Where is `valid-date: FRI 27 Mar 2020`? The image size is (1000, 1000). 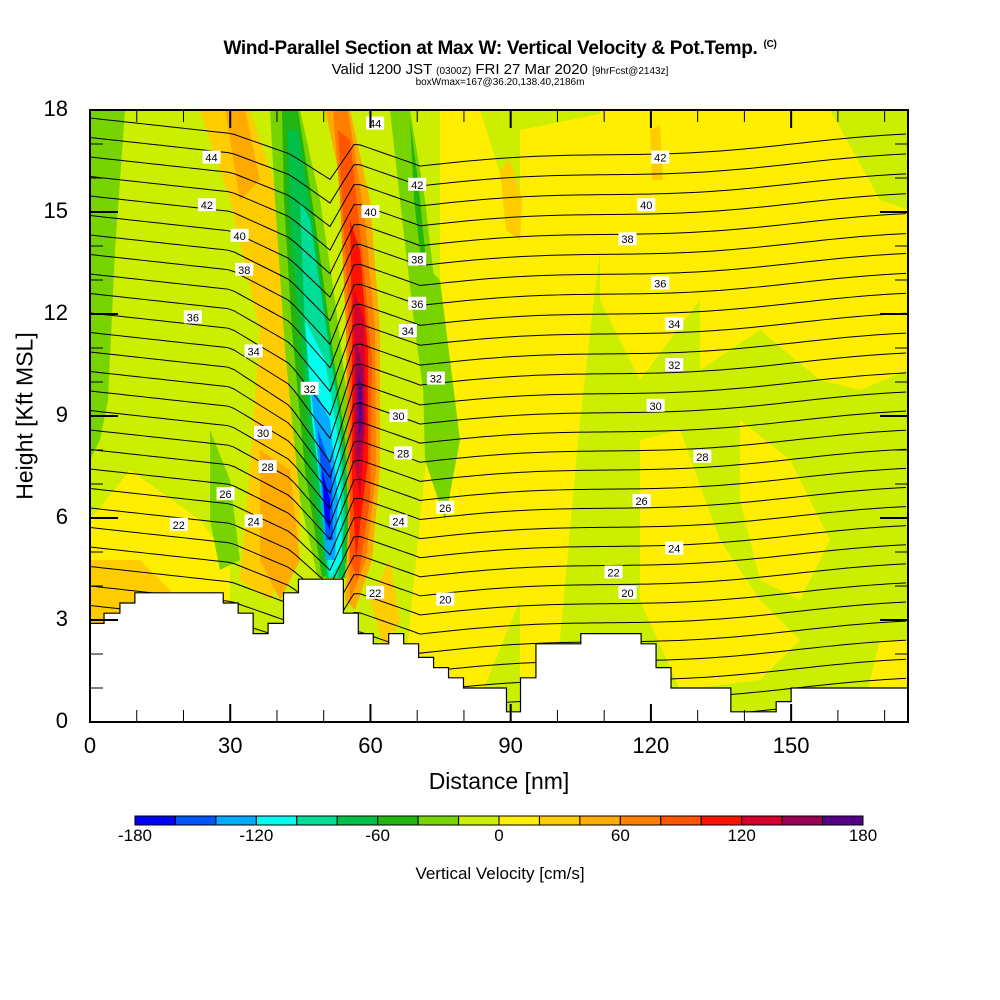
valid-date: FRI 27 Mar 2020 is located at coordinates (531, 69).